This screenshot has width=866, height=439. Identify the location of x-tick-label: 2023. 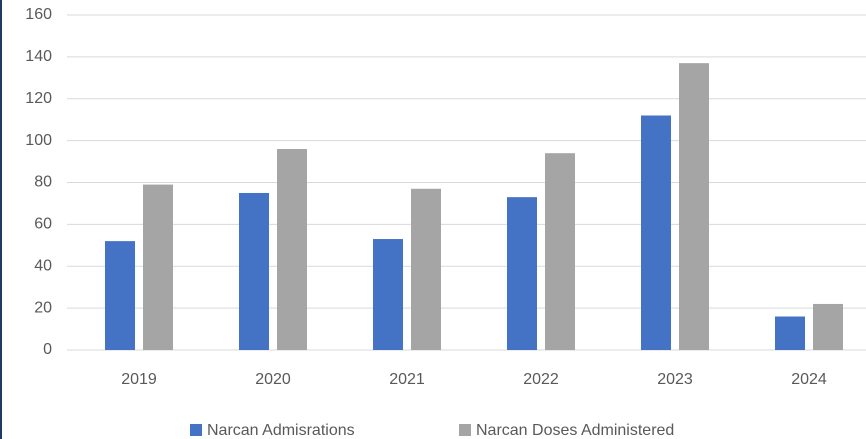
(675, 379).